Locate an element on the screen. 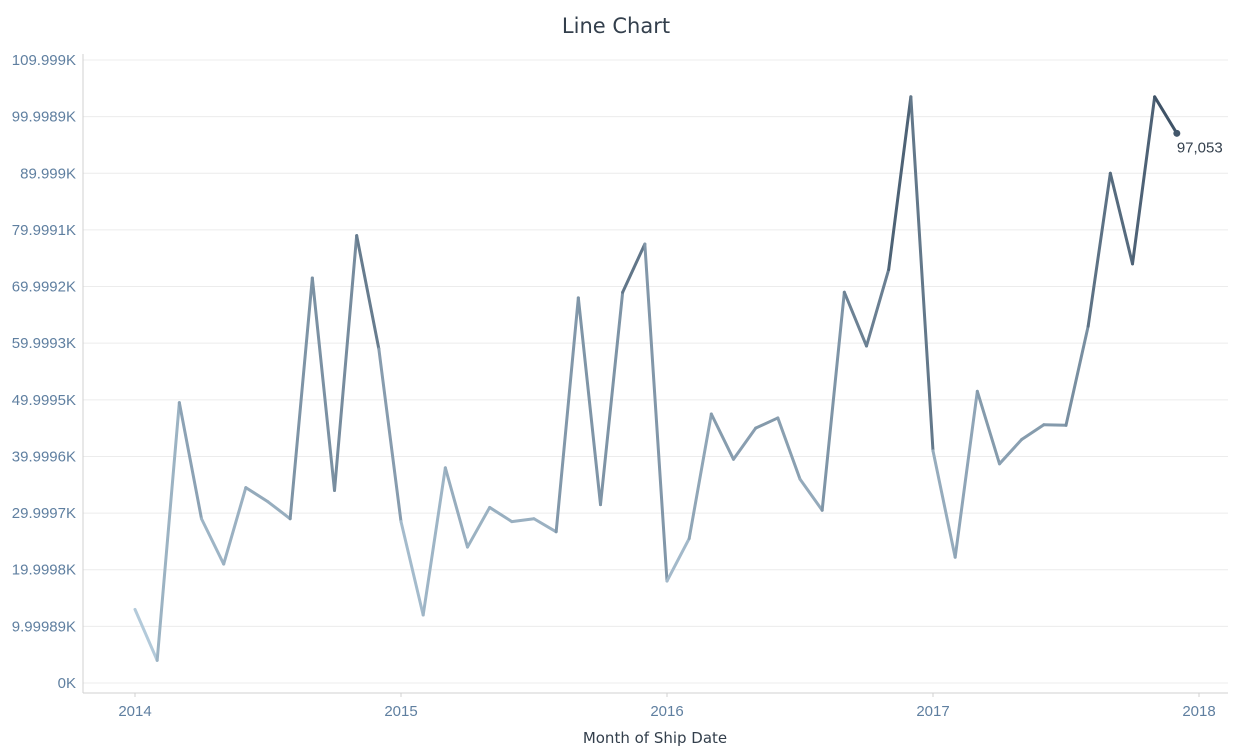 The width and height of the screenshot is (1239, 752). y-tick-label: 29.9997K is located at coordinates (44, 513).